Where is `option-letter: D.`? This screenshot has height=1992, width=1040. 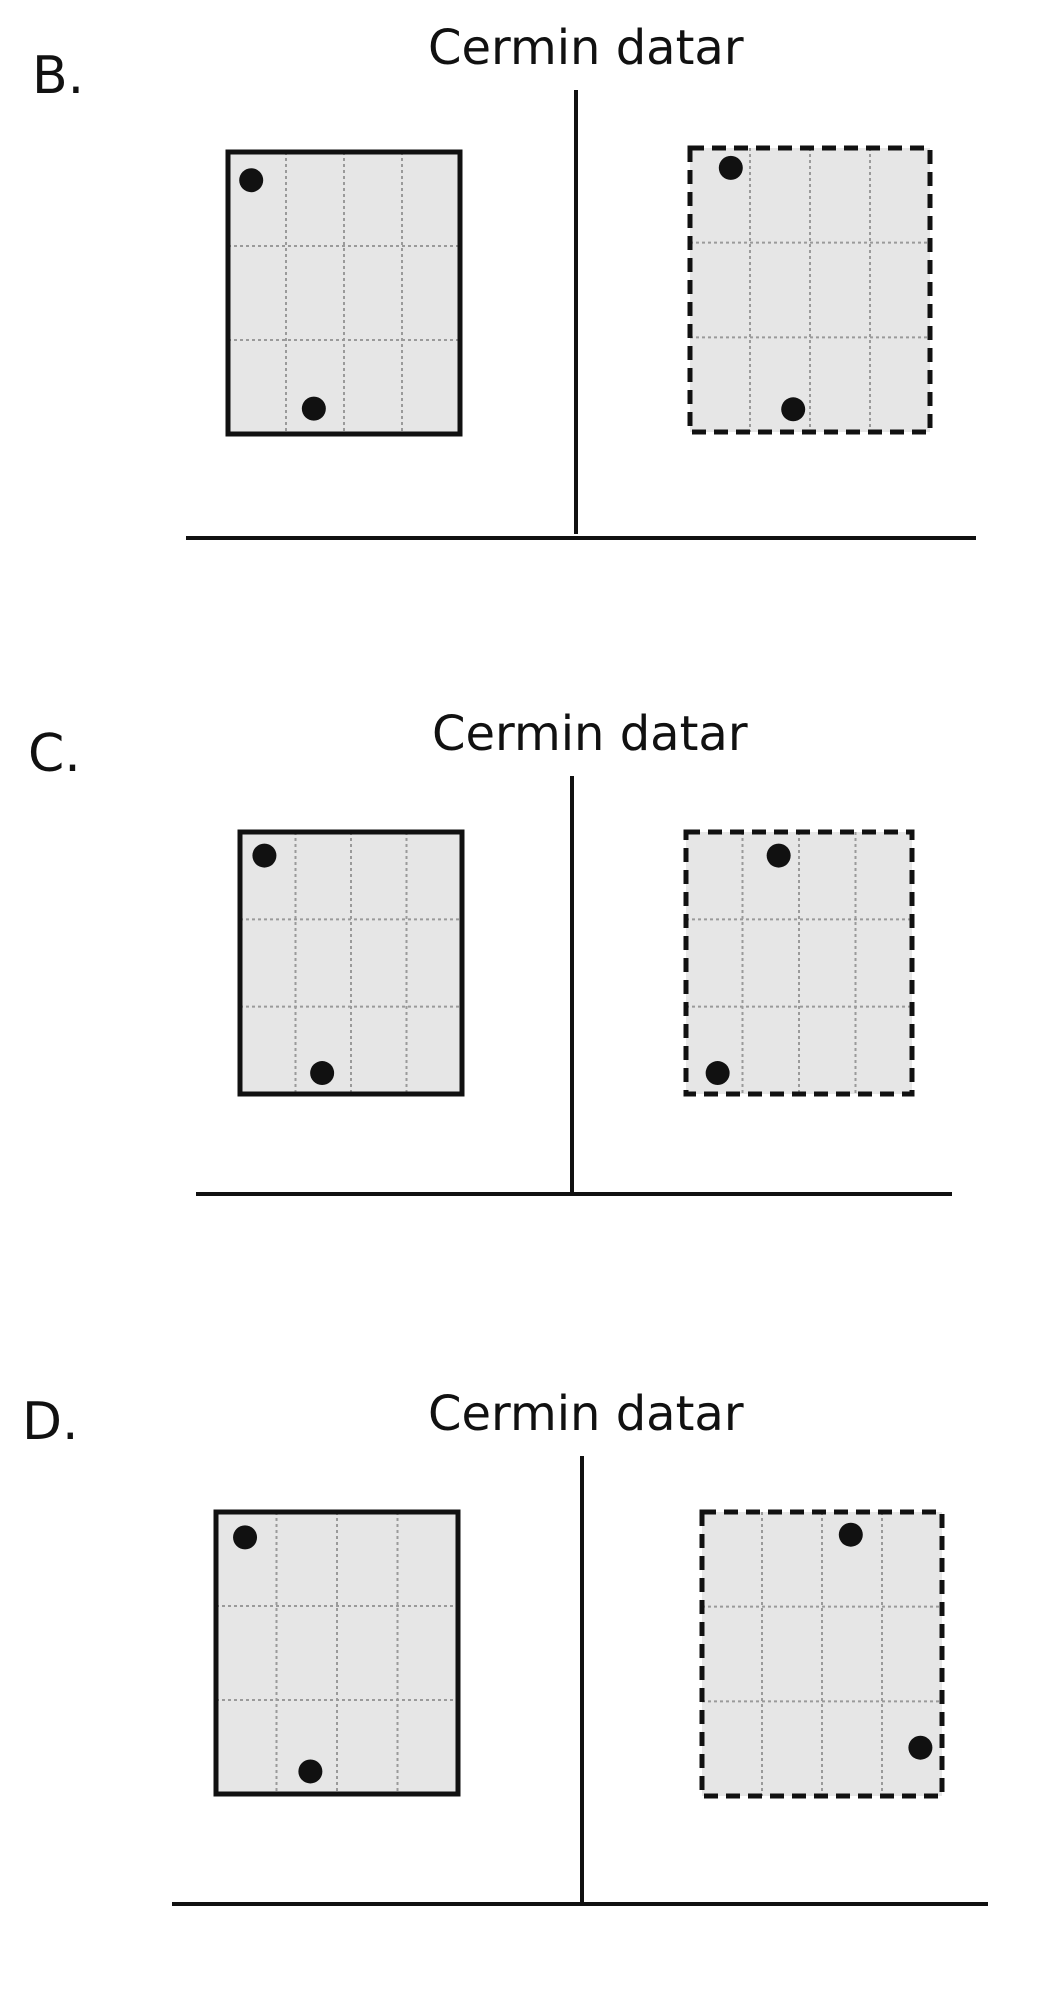
option-letter: D. is located at coordinates (50, 1422).